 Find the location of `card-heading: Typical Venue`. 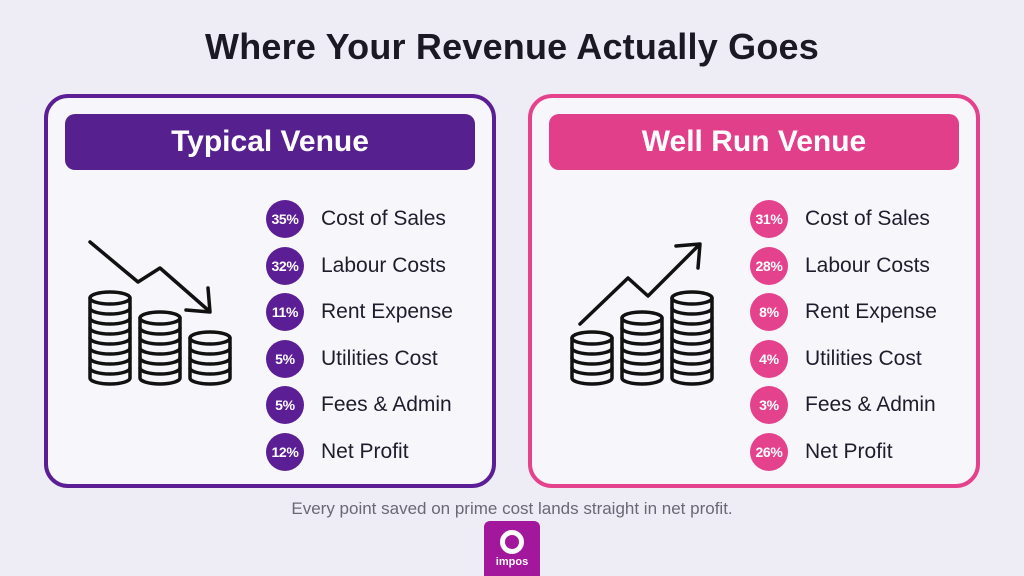

card-heading: Typical Venue is located at coordinates (270, 142).